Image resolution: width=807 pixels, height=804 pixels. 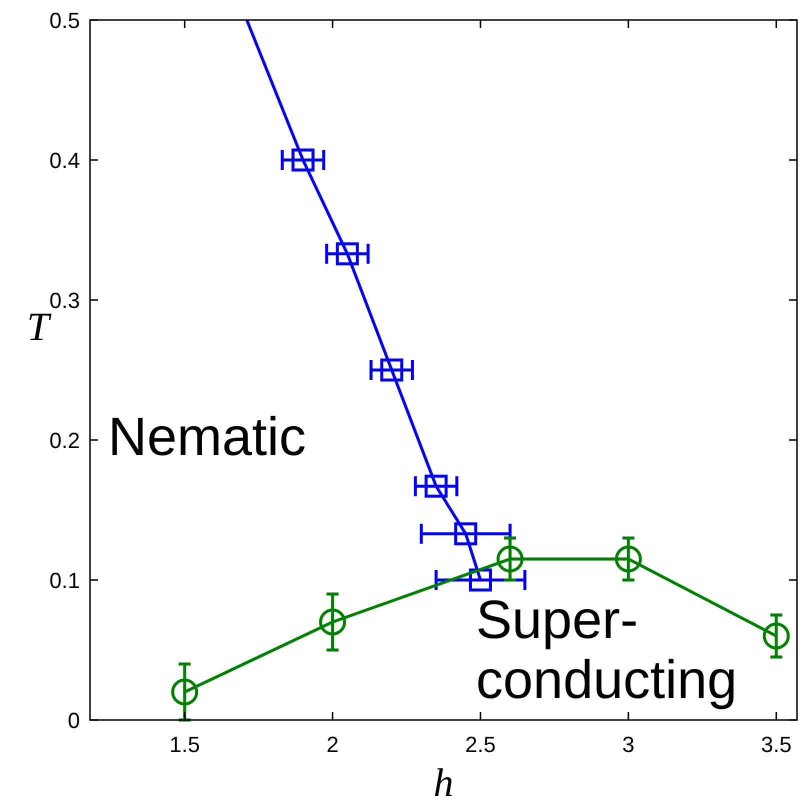 I want to click on y-tick-label: 0.5, so click(x=64, y=20).